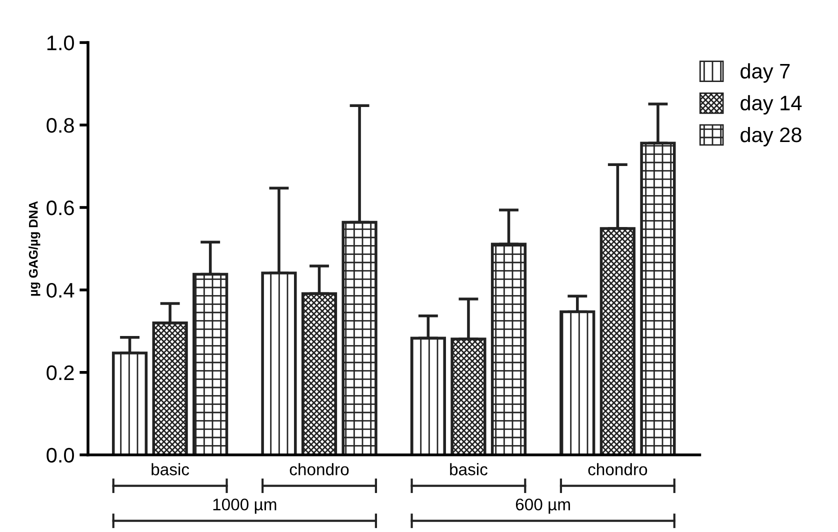 This screenshot has width=838, height=532. What do you see at coordinates (765, 73) in the screenshot?
I see `legend-label: day 7` at bounding box center [765, 73].